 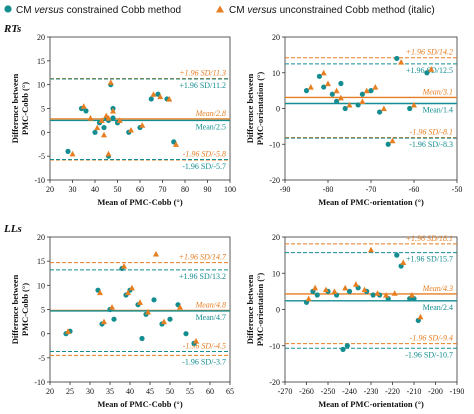 What do you see at coordinates (414, 391) in the screenshot?
I see `x-tick-label: -210` at bounding box center [414, 391].